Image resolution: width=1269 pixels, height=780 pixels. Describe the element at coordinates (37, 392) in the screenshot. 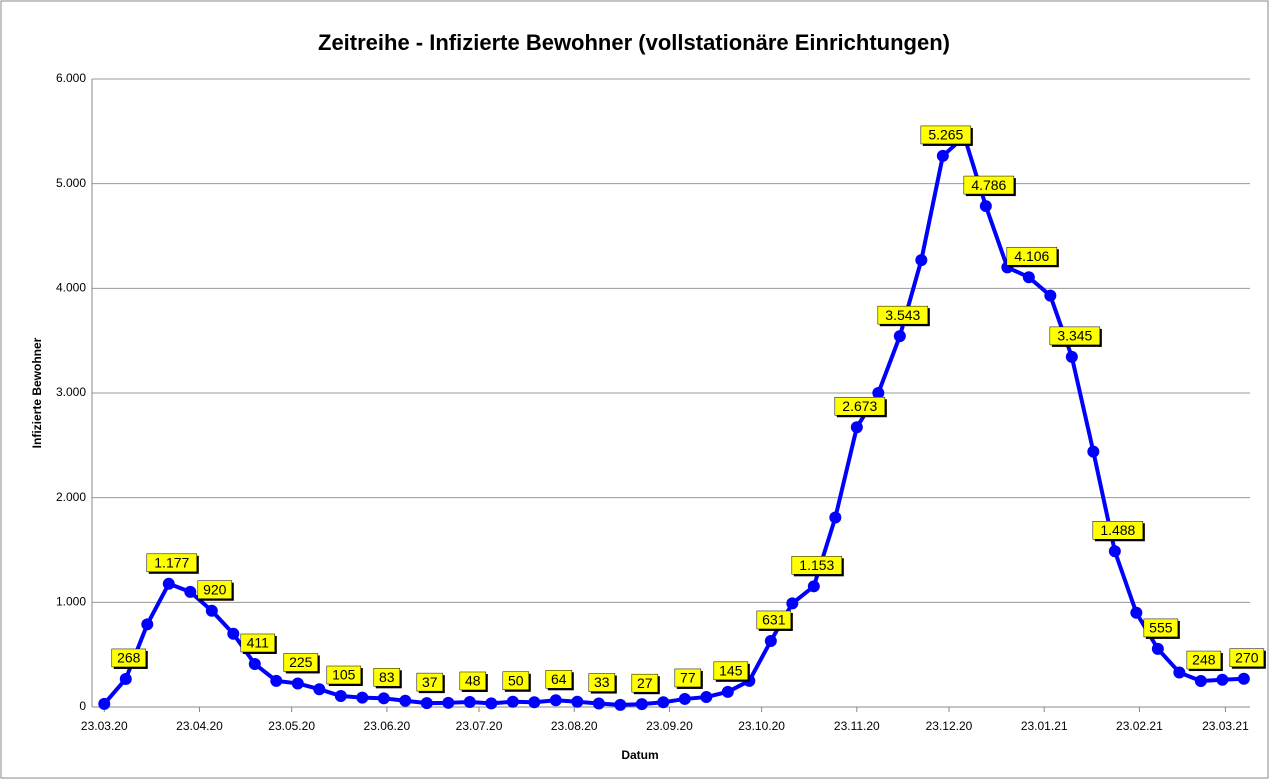

I see `y-axis-title: Infizierte Bewohner` at that location.